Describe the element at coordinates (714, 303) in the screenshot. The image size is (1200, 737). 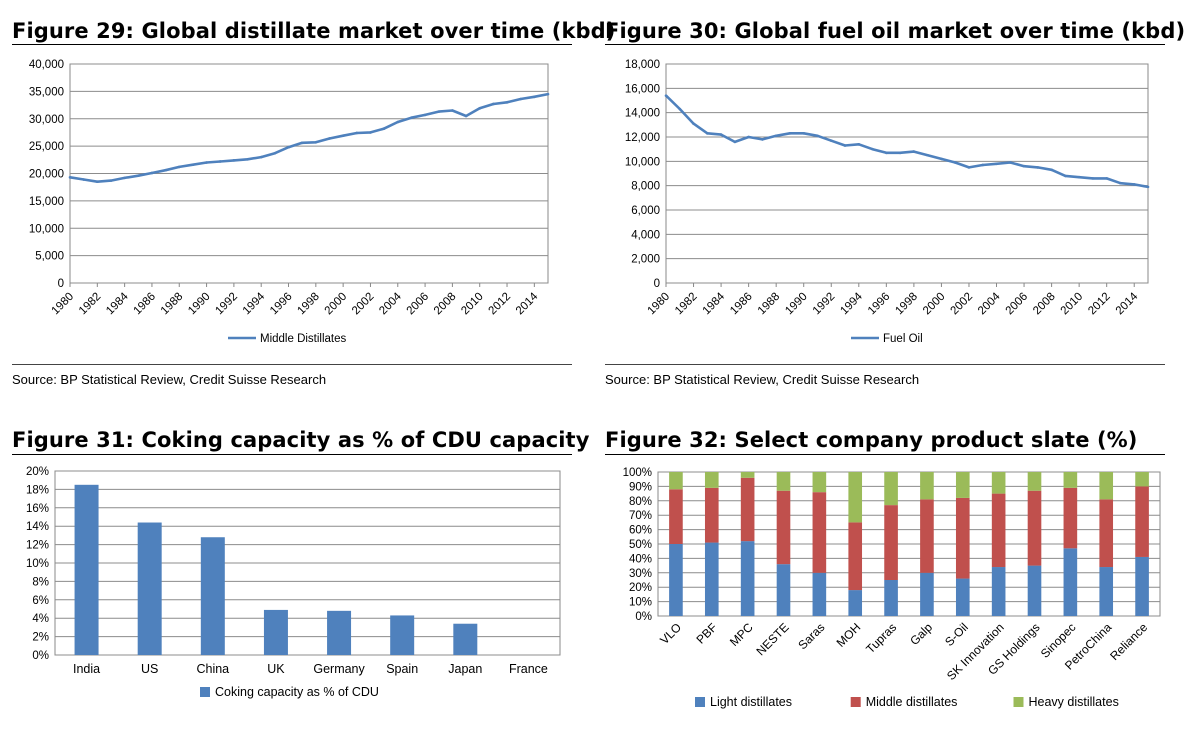
I see `fig30-x-tick-label: 1984` at that location.